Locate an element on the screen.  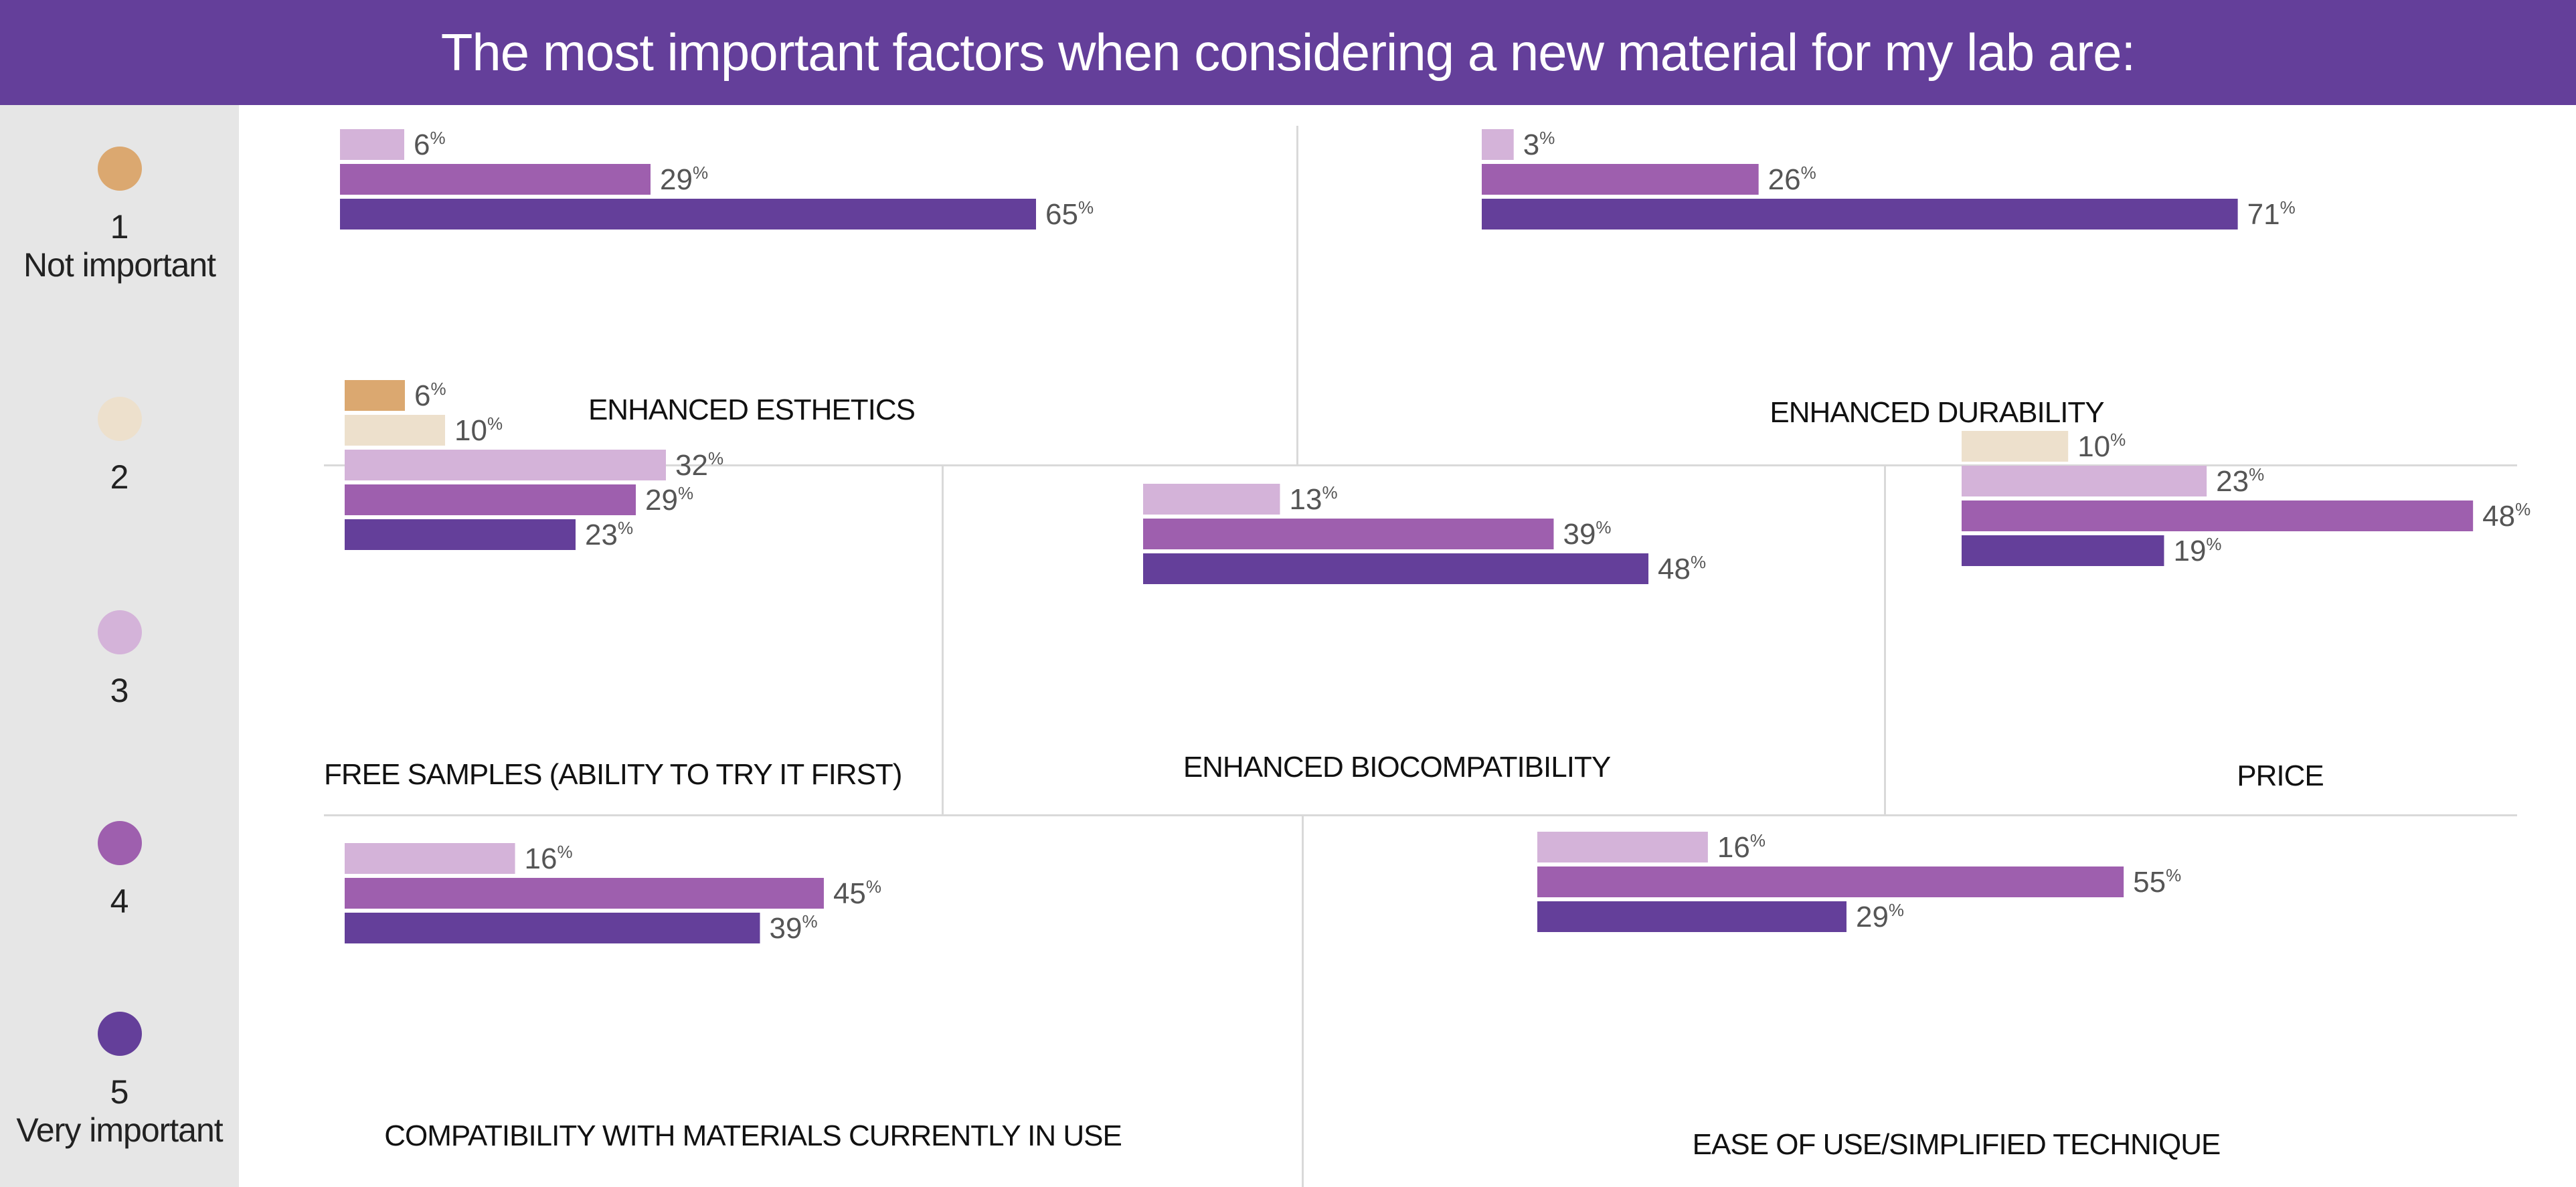
chart-title: FREE SAMPLES (ABILITY TO TRY IT FIRST) is located at coordinates (613, 774).